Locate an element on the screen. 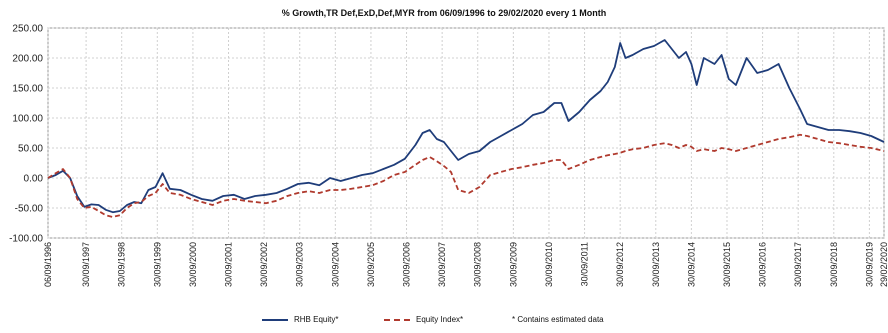  x-tick-label: 30/09/2011 is located at coordinates (585, 264).